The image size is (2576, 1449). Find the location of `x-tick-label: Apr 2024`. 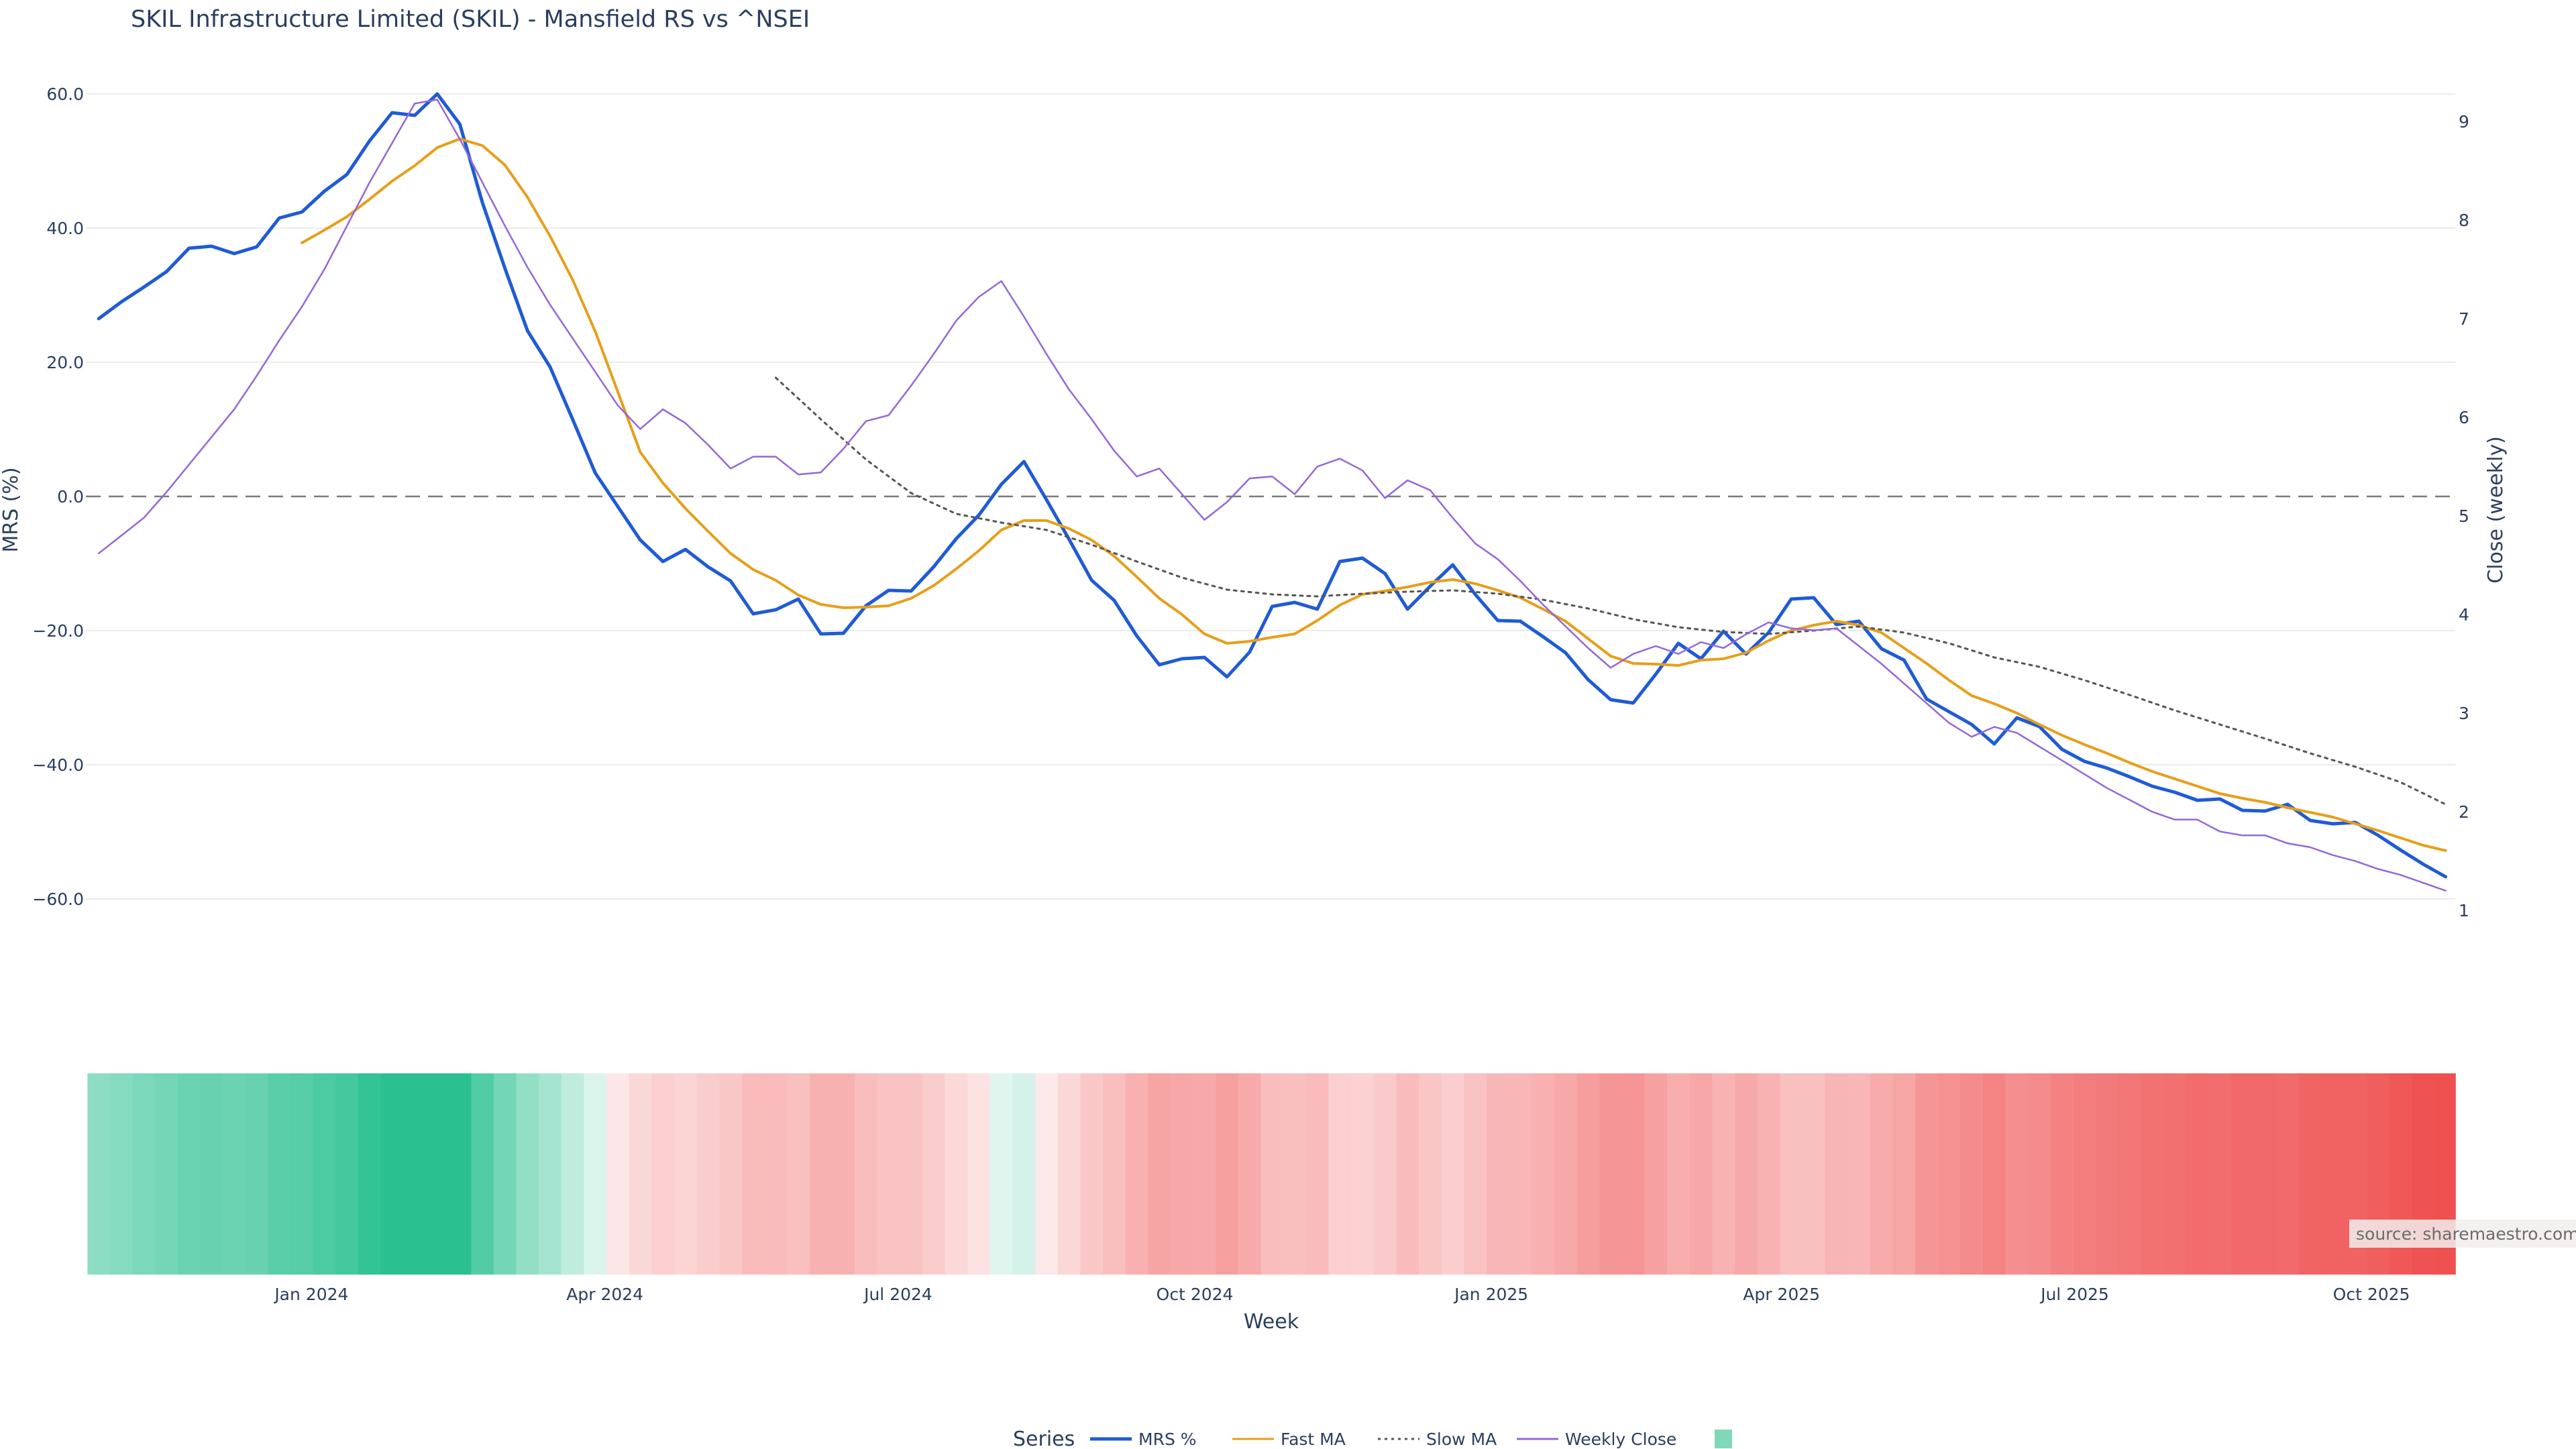

x-tick-label: Apr 2024 is located at coordinates (604, 1294).